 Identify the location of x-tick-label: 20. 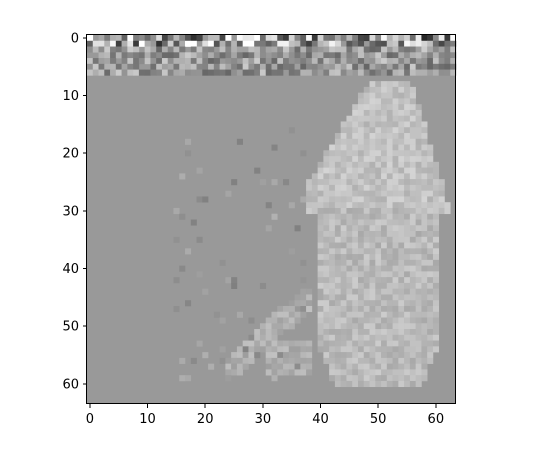
(205, 419).